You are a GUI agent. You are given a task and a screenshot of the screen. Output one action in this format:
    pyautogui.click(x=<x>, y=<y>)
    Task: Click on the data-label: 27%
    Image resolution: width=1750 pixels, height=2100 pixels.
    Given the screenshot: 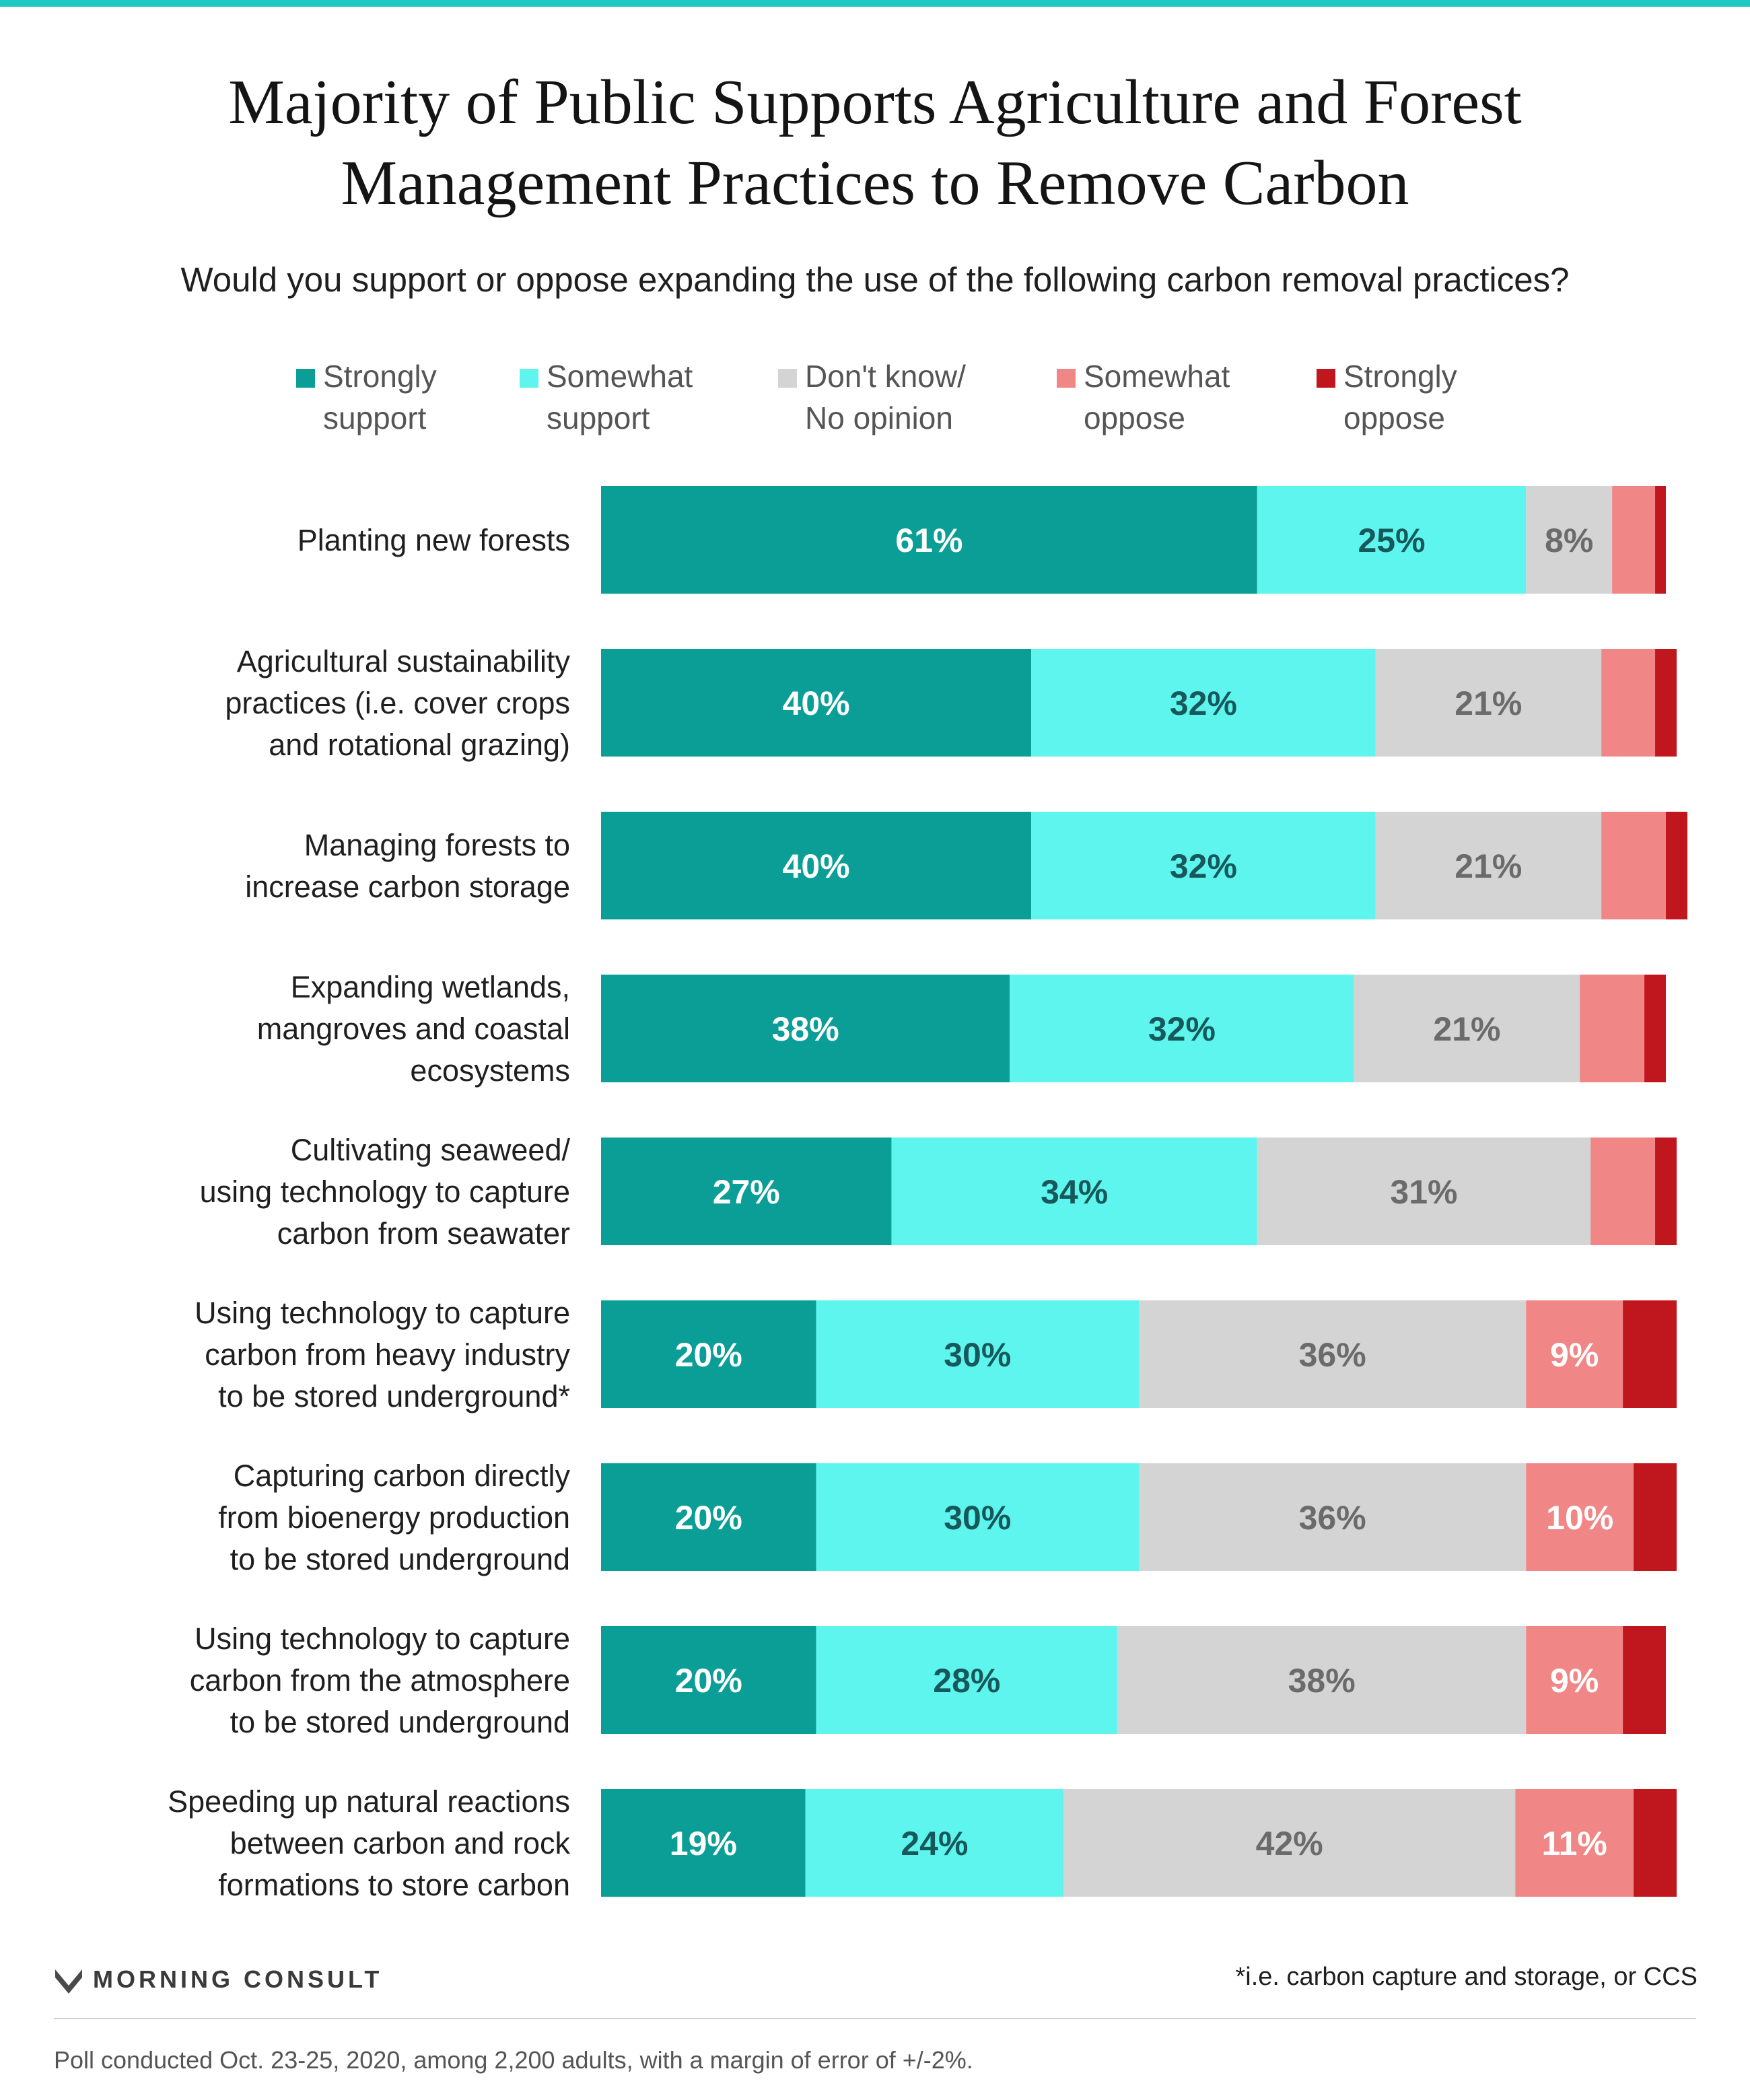 What is the action you would take?
    pyautogui.click(x=747, y=1192)
    